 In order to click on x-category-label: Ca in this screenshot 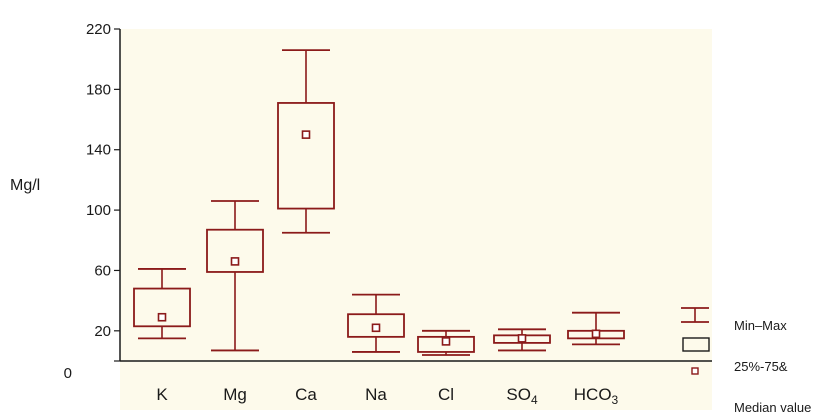, I will do `click(306, 394)`.